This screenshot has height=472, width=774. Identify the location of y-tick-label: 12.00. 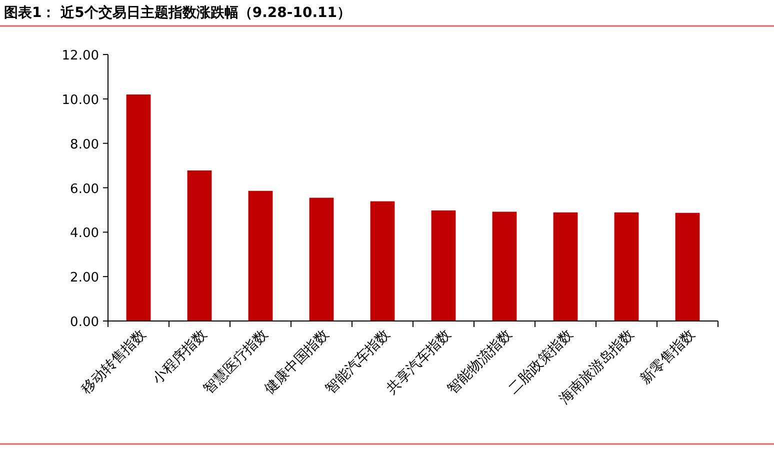
(80, 56).